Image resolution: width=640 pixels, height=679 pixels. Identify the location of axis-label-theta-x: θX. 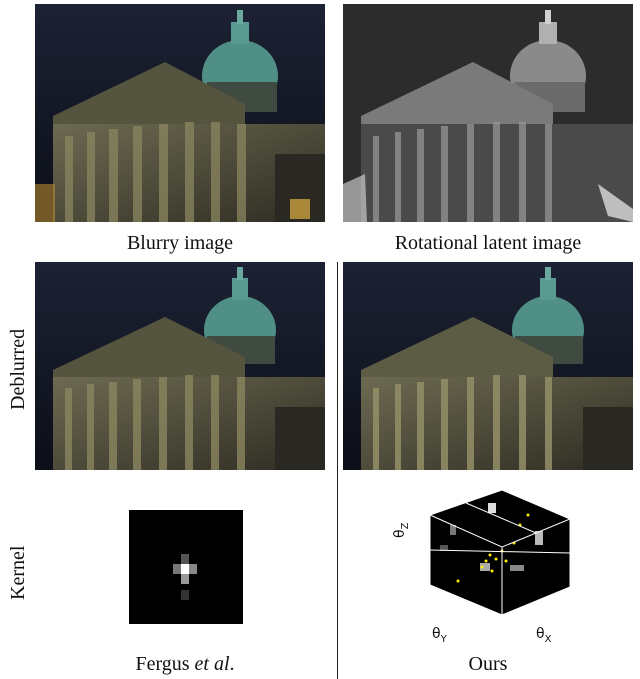
(543, 635).